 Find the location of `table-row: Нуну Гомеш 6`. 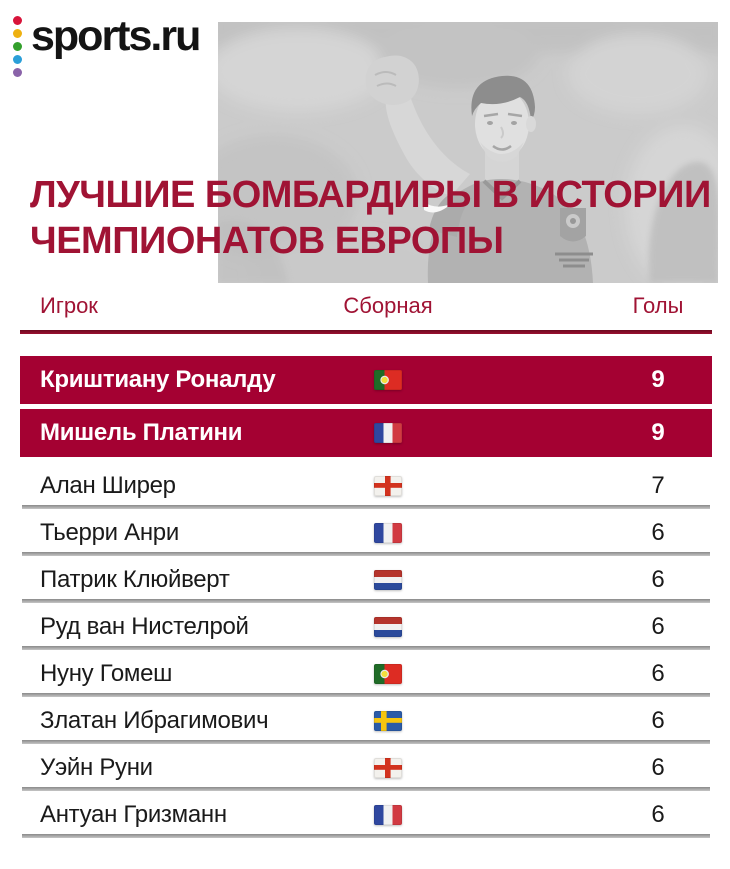

table-row: Нуну Гомеш 6 is located at coordinates (366, 673).